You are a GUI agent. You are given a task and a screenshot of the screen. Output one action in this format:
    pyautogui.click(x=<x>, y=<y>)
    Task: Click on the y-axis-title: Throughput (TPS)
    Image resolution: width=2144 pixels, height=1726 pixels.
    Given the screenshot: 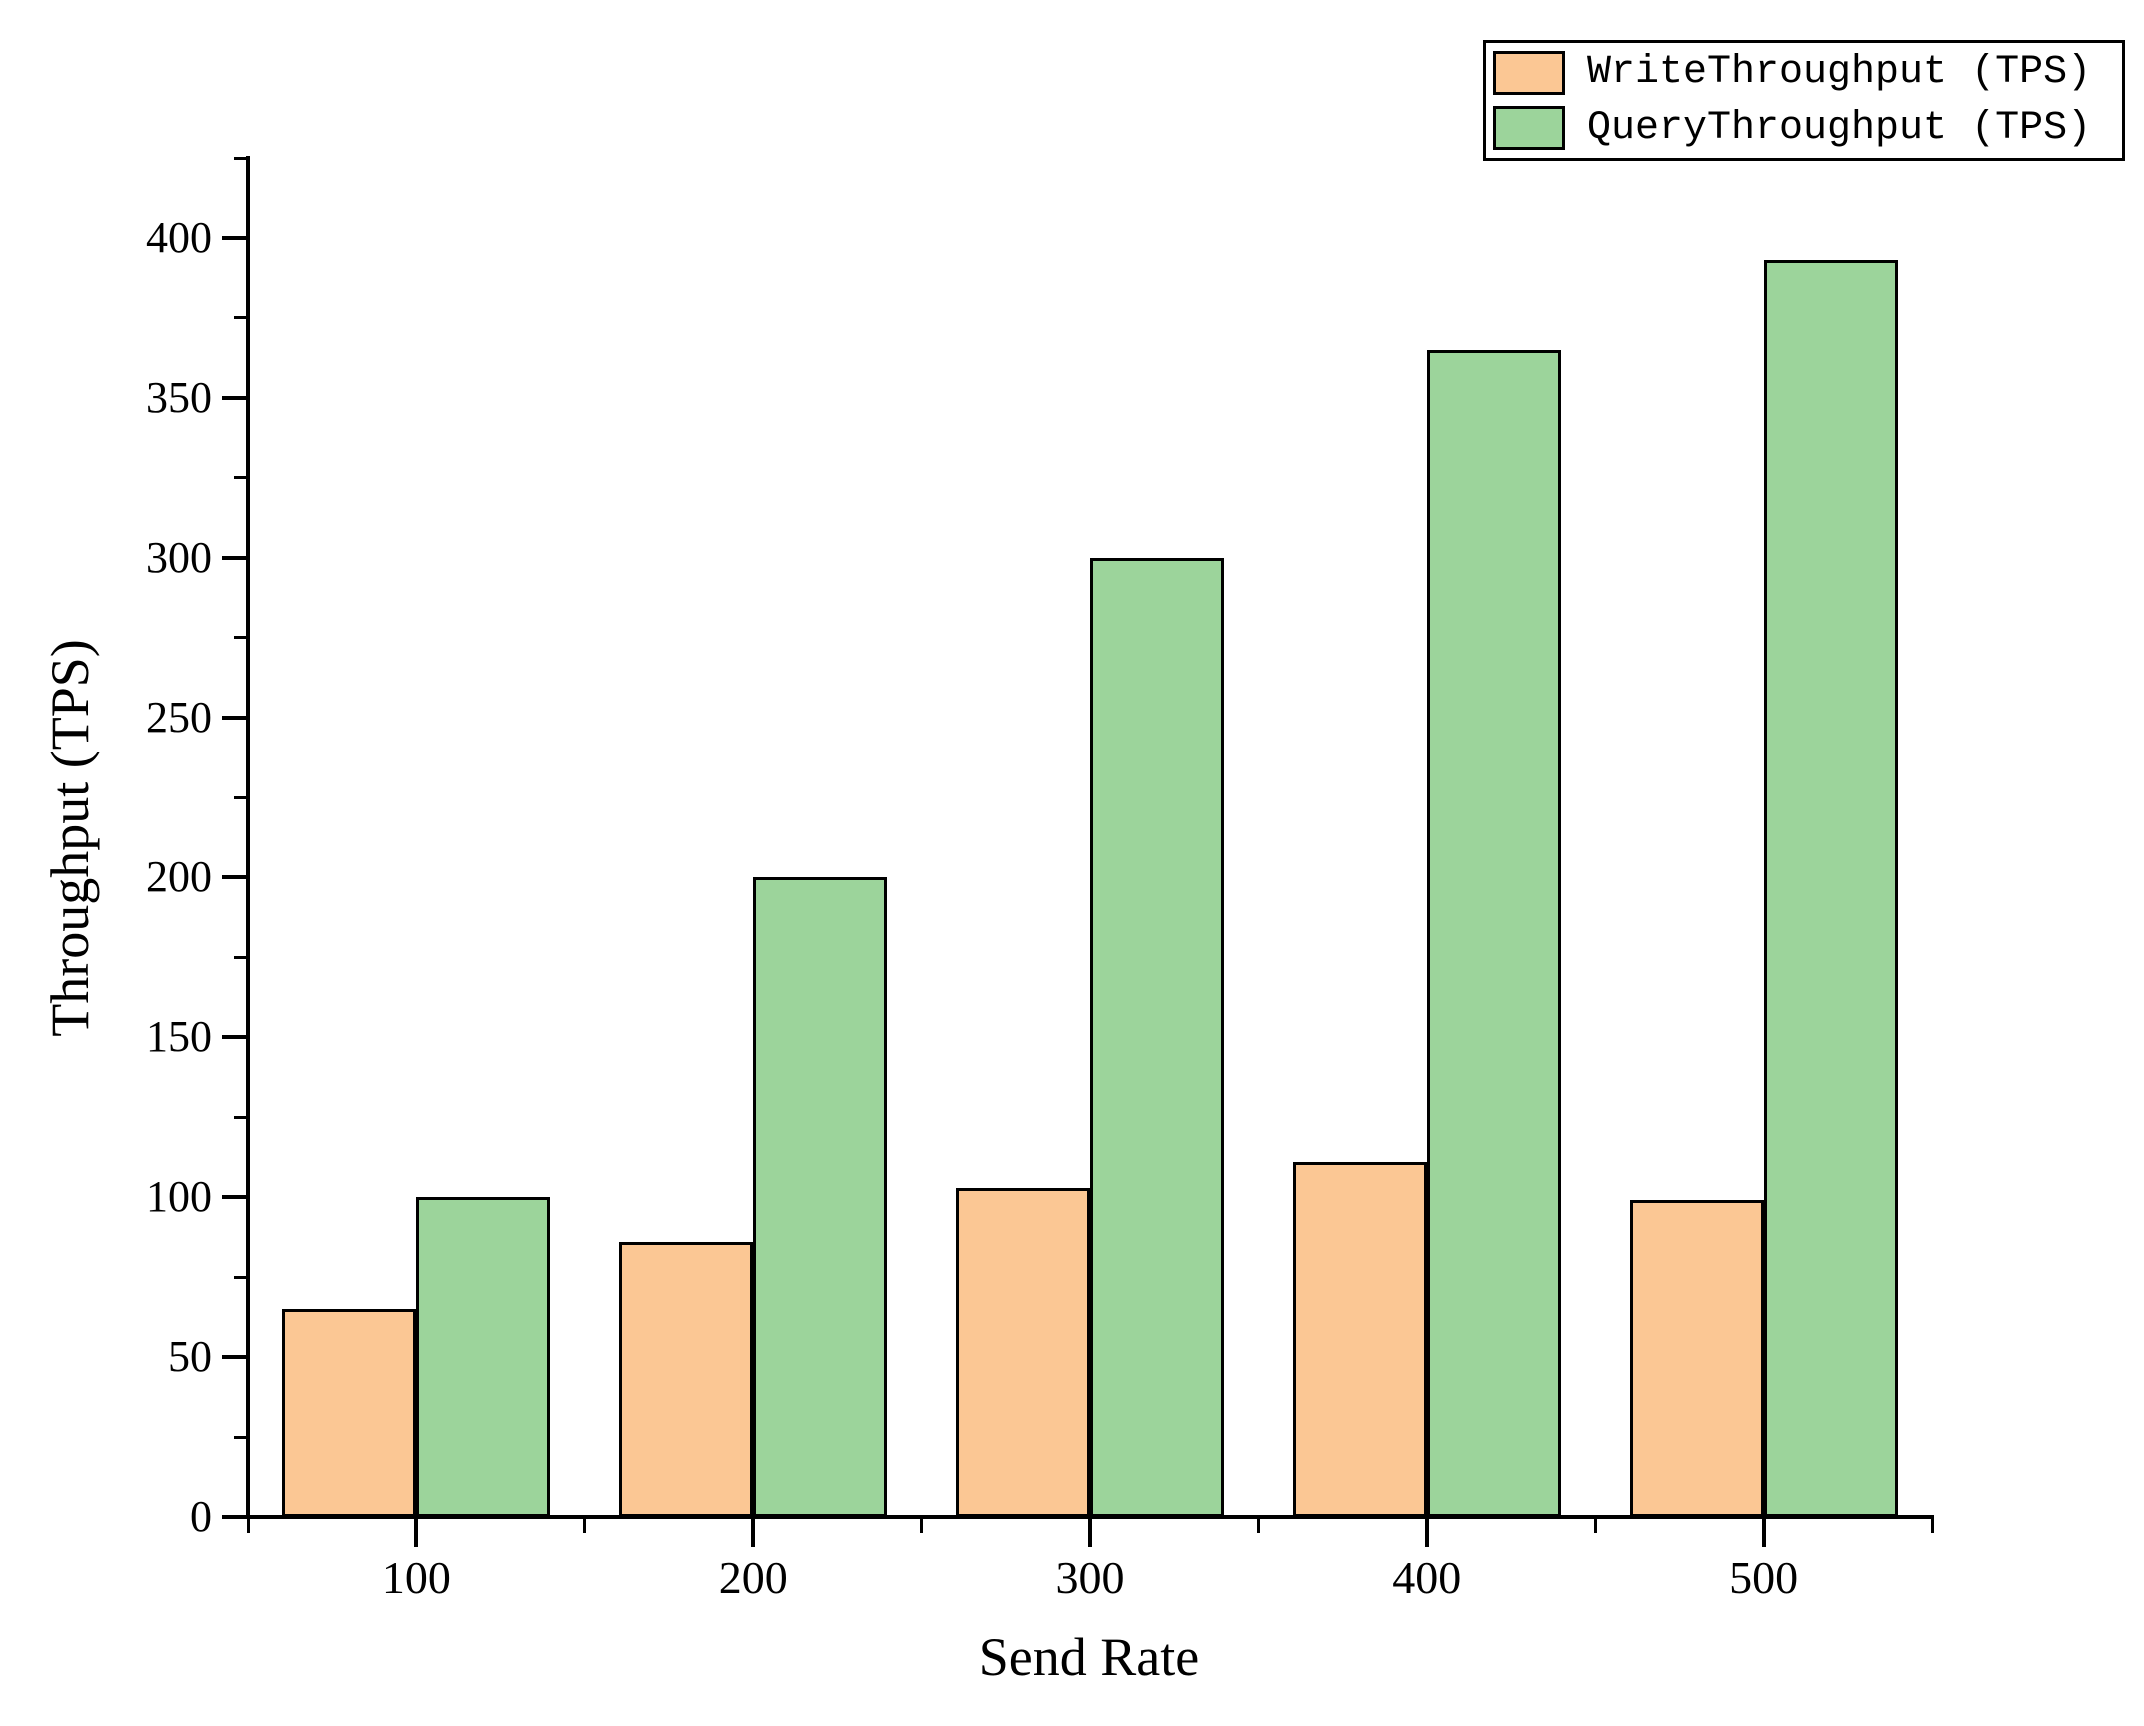 What is the action you would take?
    pyautogui.click(x=70, y=838)
    